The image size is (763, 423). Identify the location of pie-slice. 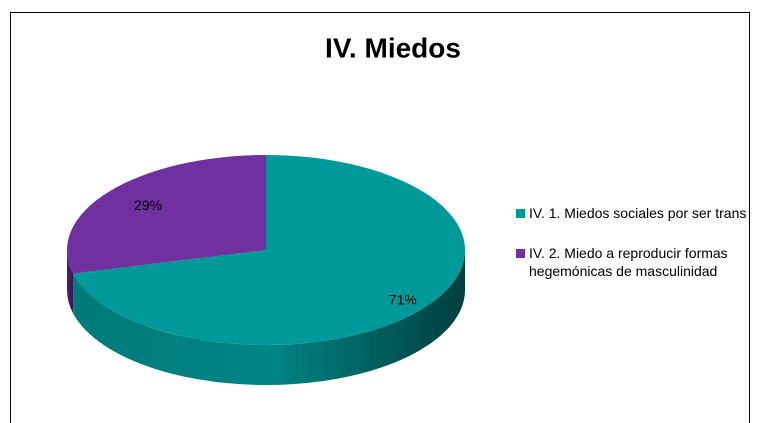
(166, 214).